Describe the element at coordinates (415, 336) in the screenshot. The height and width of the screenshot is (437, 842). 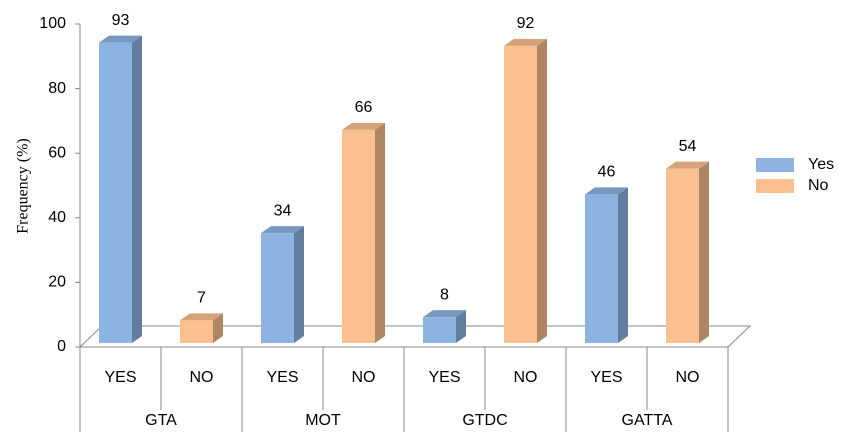
I see `floor` at that location.